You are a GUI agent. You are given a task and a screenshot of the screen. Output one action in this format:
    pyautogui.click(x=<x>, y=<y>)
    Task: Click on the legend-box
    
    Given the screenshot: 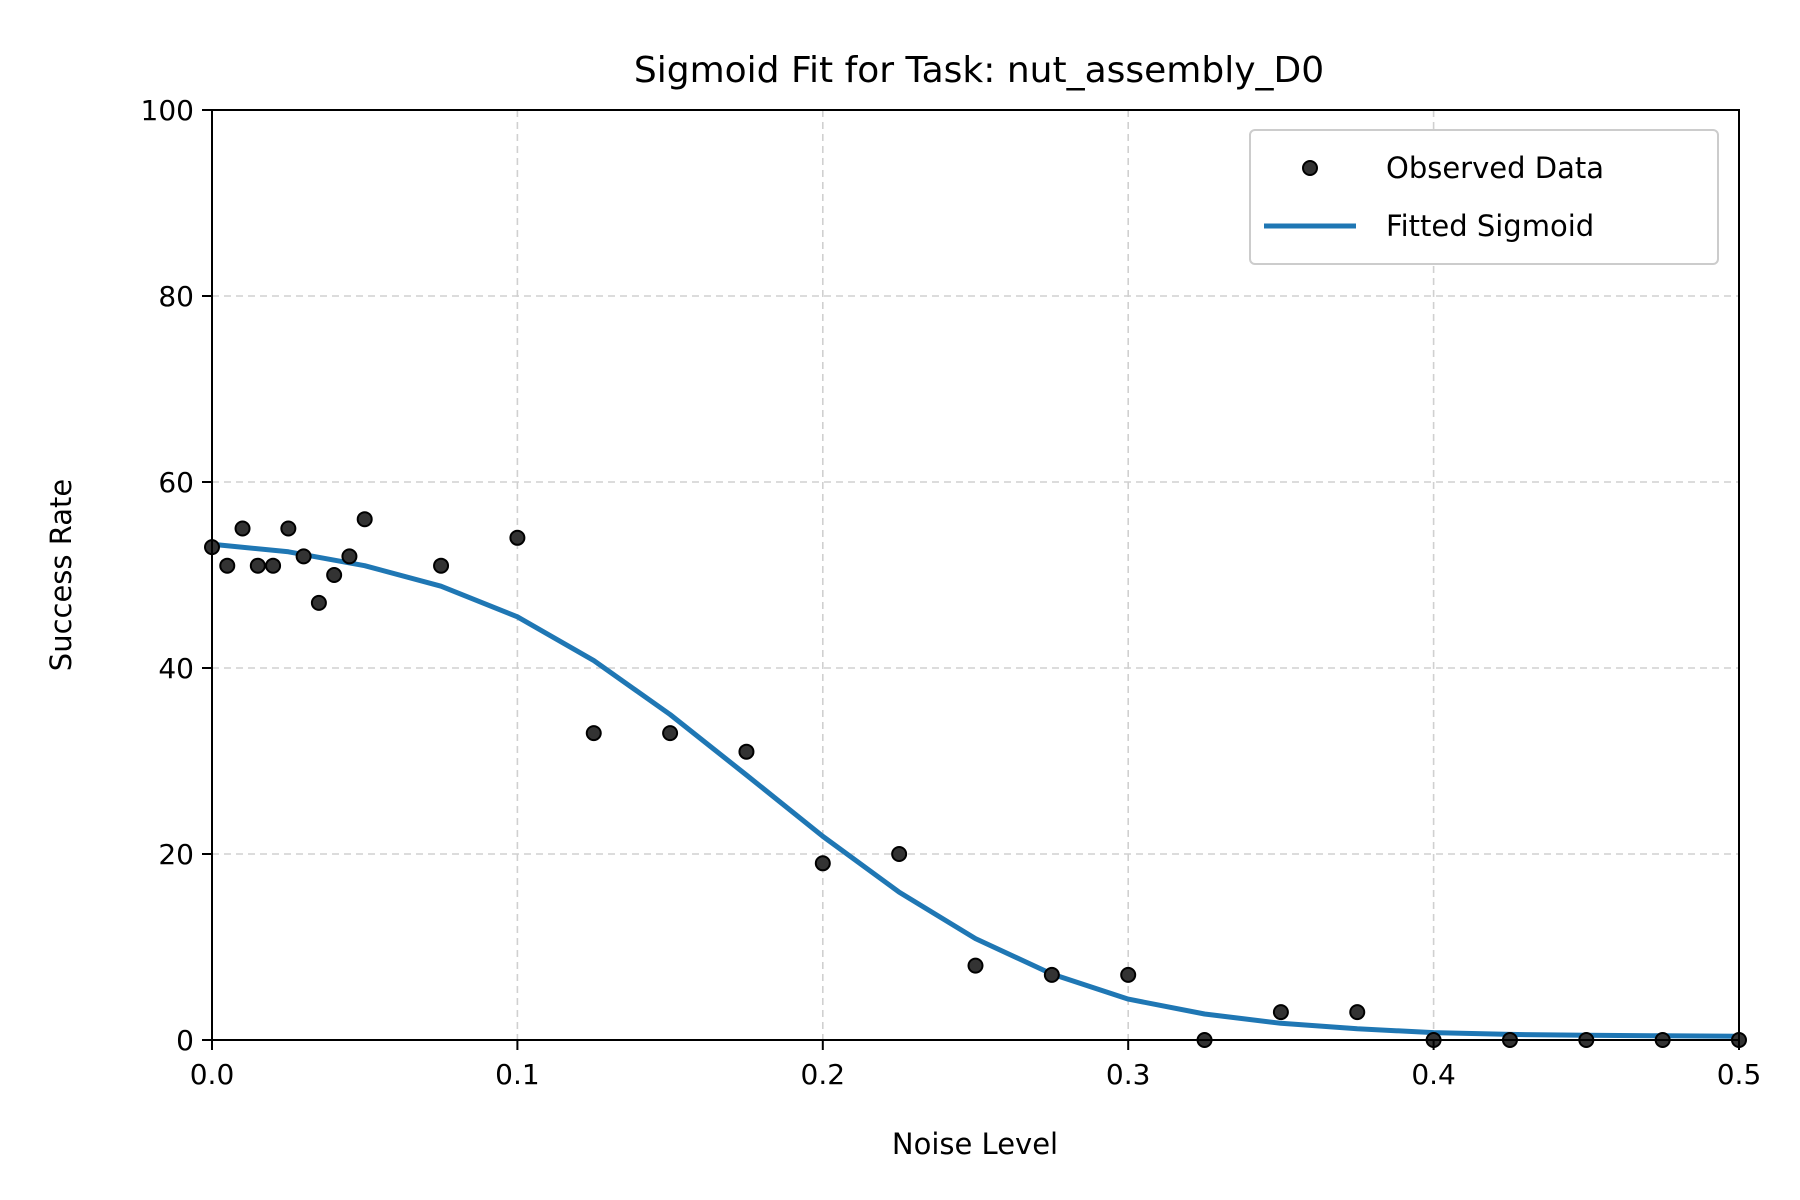 What is the action you would take?
    pyautogui.click(x=1484, y=197)
    